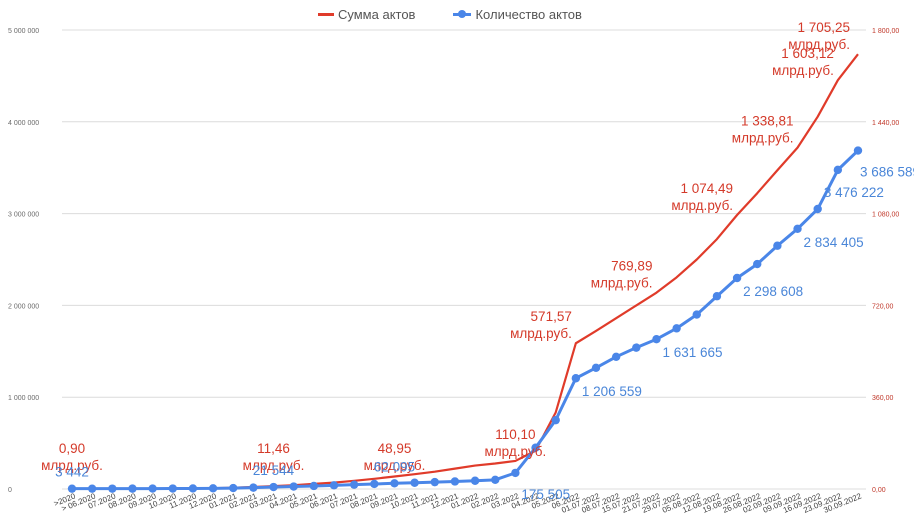 The image size is (914, 527). Describe the element at coordinates (377, 14) in the screenshot. I see `legend-label-sum: Сумма актов` at that location.